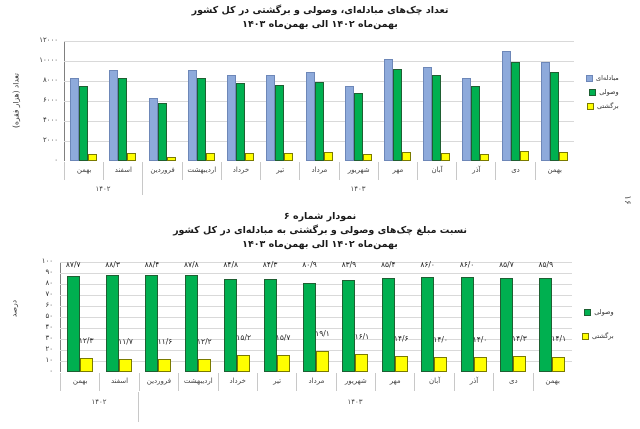 This screenshot has width=640, height=429. What do you see at coordinates (388, 264) in the screenshot?
I see `collected-data-label: ۸۵/۴` at bounding box center [388, 264].